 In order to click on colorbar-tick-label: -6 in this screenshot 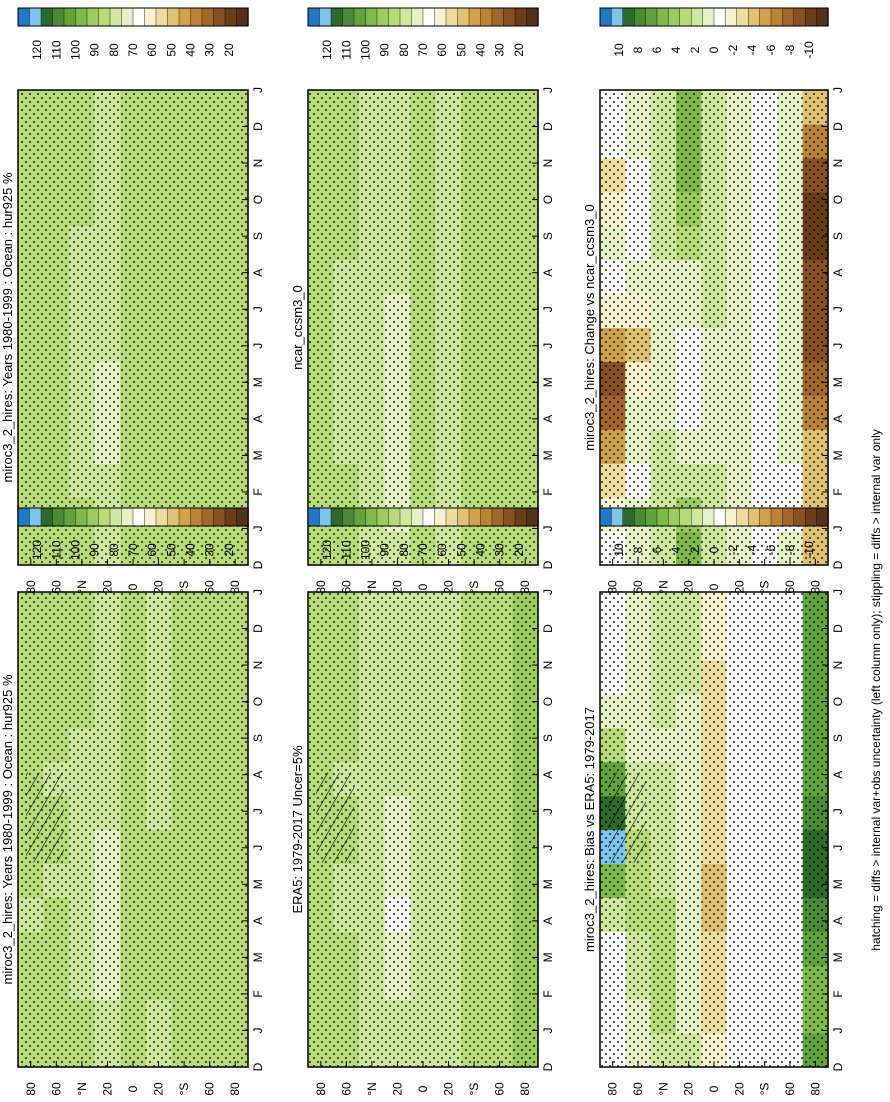, I will do `click(771, 549)`.